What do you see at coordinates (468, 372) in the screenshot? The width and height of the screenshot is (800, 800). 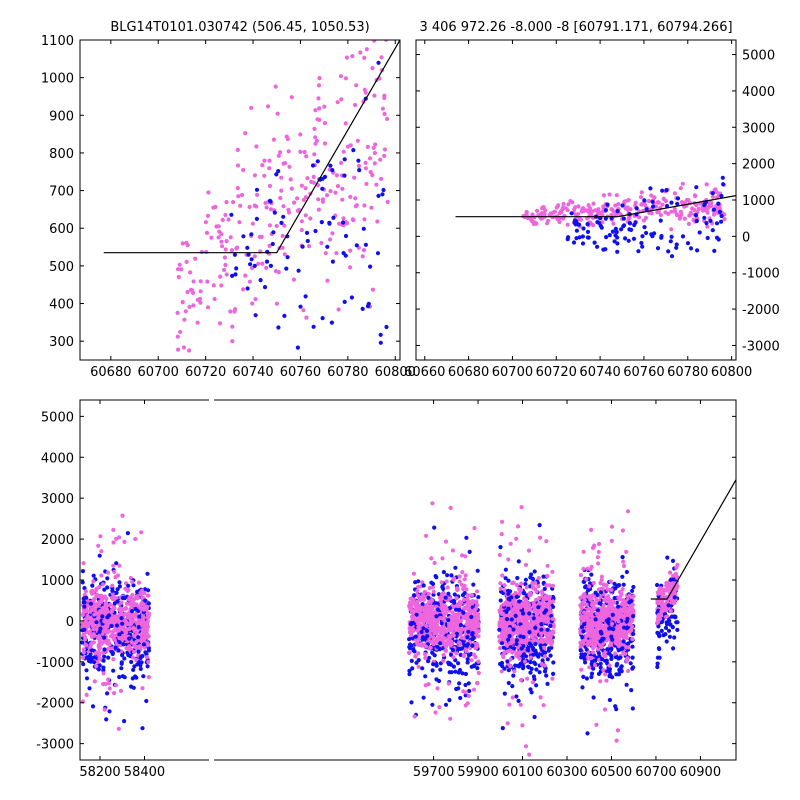 I see `x-tick-label: 60680` at bounding box center [468, 372].